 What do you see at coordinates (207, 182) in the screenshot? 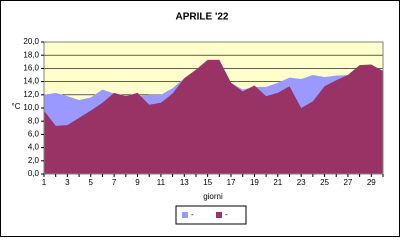
I see `x-tick-label: 15` at bounding box center [207, 182].